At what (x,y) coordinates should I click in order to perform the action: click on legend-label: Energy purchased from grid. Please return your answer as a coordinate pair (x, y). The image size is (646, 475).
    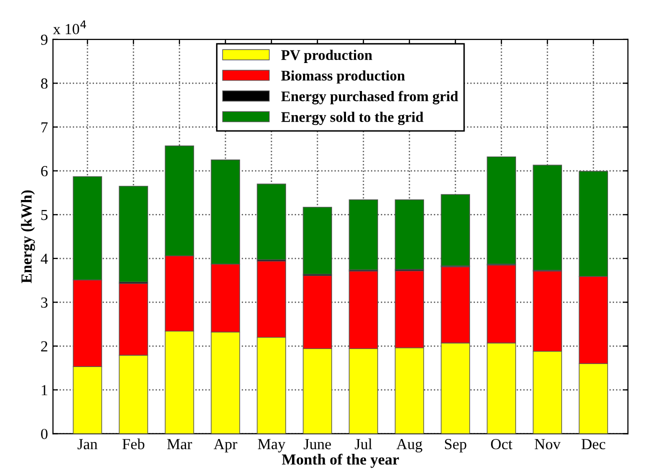
    Looking at the image, I should click on (369, 97).